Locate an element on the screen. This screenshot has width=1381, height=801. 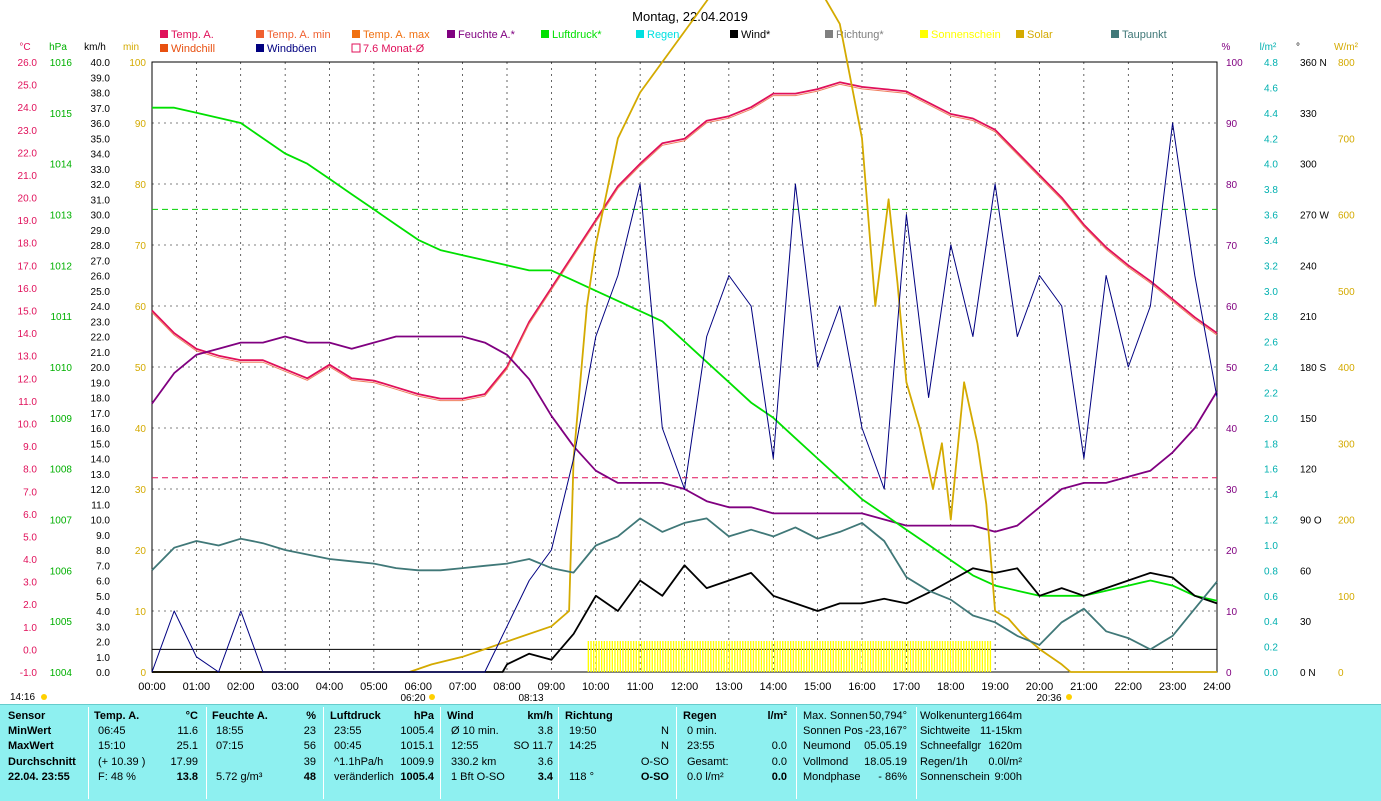
stats-cell-left: 23:55 is located at coordinates (701, 746).